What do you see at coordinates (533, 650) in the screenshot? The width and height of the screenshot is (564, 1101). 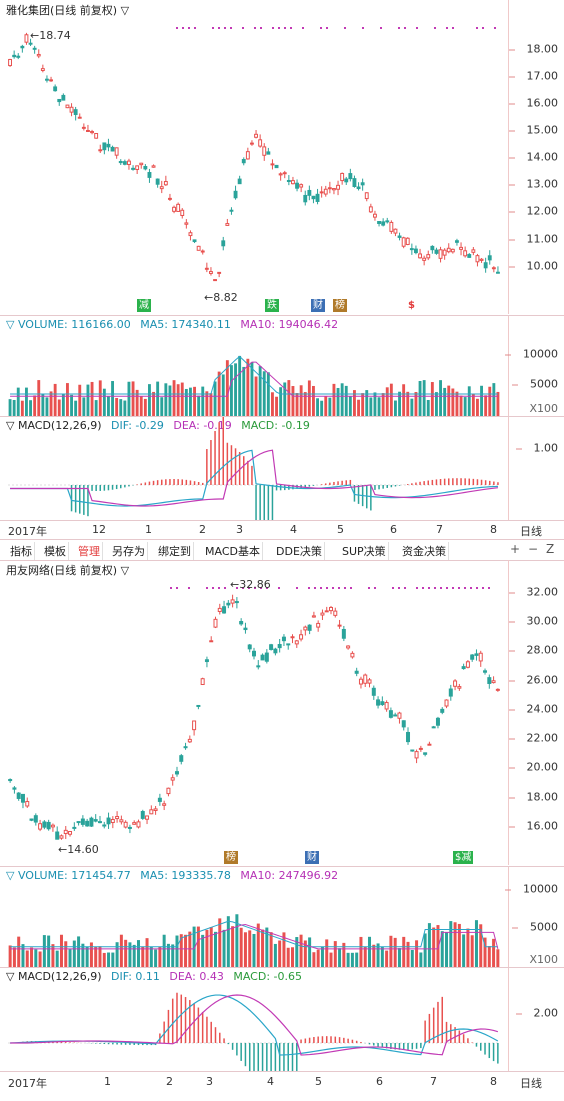 I see `y-tick: 28.00` at bounding box center [533, 650].